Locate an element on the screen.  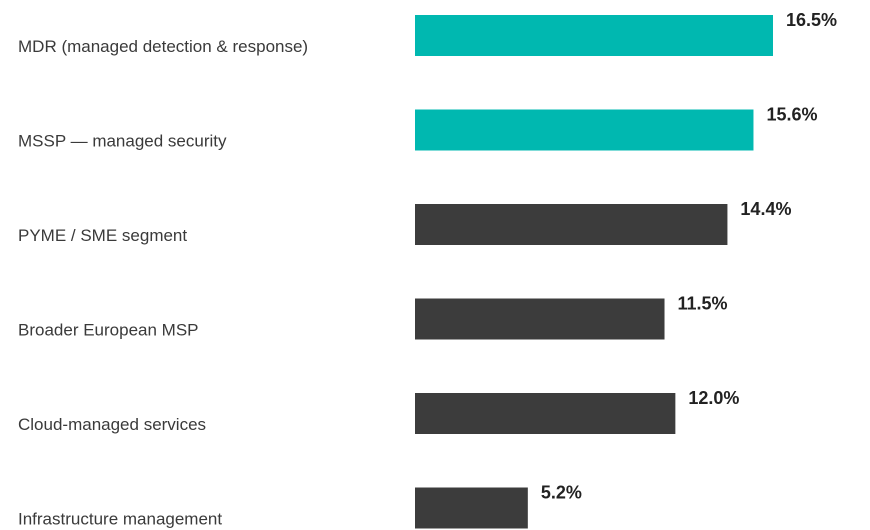
category-label: MSSP — managed security is located at coordinates (122, 141).